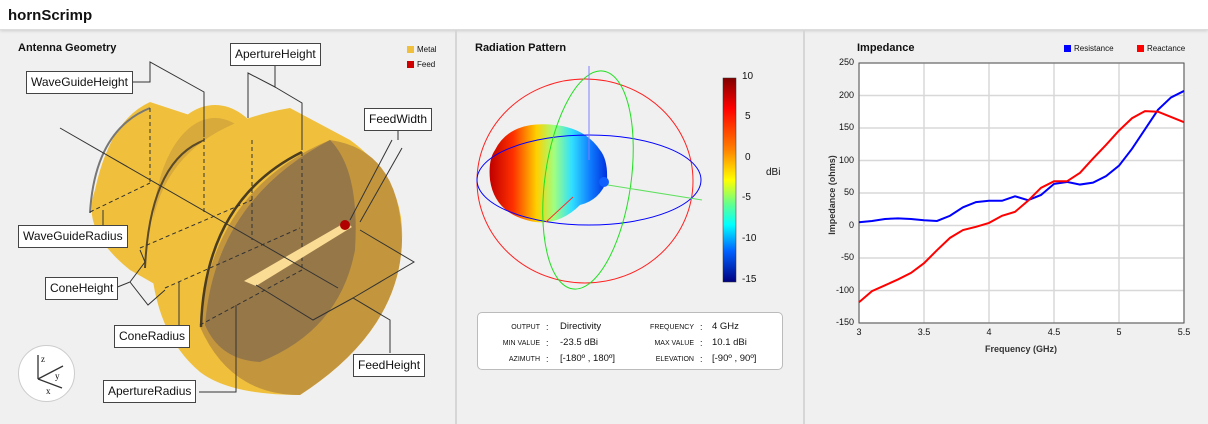  I want to click on impedance-title: Impedance, so click(886, 48).